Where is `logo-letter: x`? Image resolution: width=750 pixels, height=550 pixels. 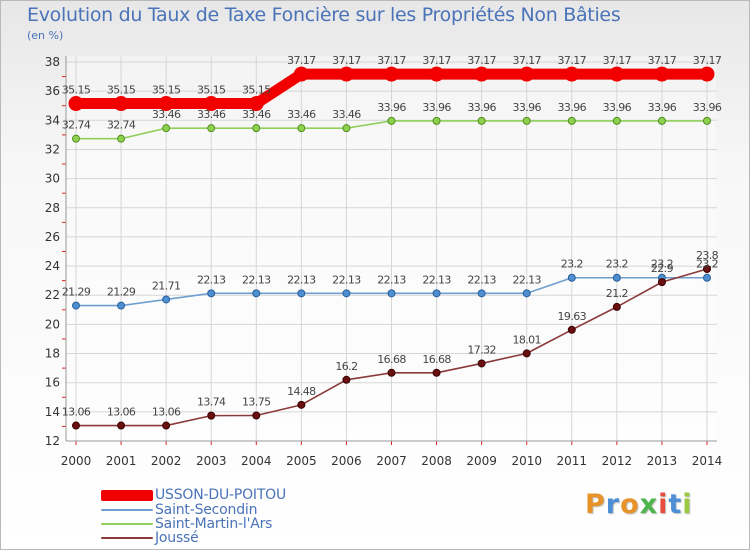
logo-letter: x is located at coordinates (649, 504).